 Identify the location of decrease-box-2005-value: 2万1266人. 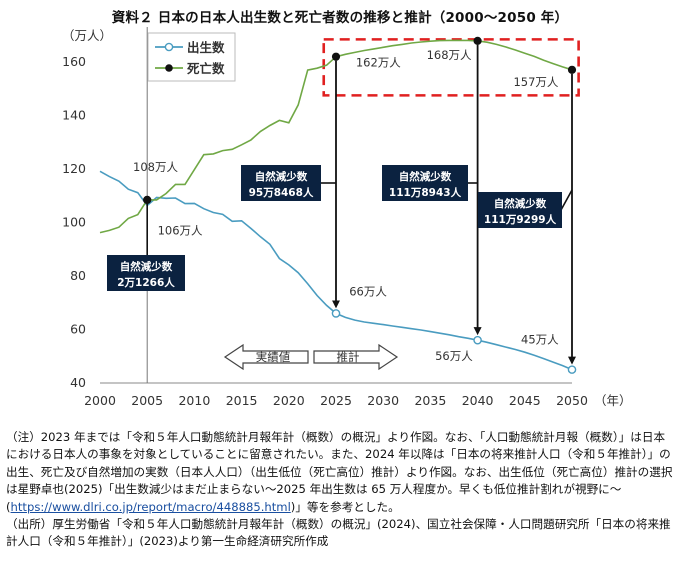
(146, 282).